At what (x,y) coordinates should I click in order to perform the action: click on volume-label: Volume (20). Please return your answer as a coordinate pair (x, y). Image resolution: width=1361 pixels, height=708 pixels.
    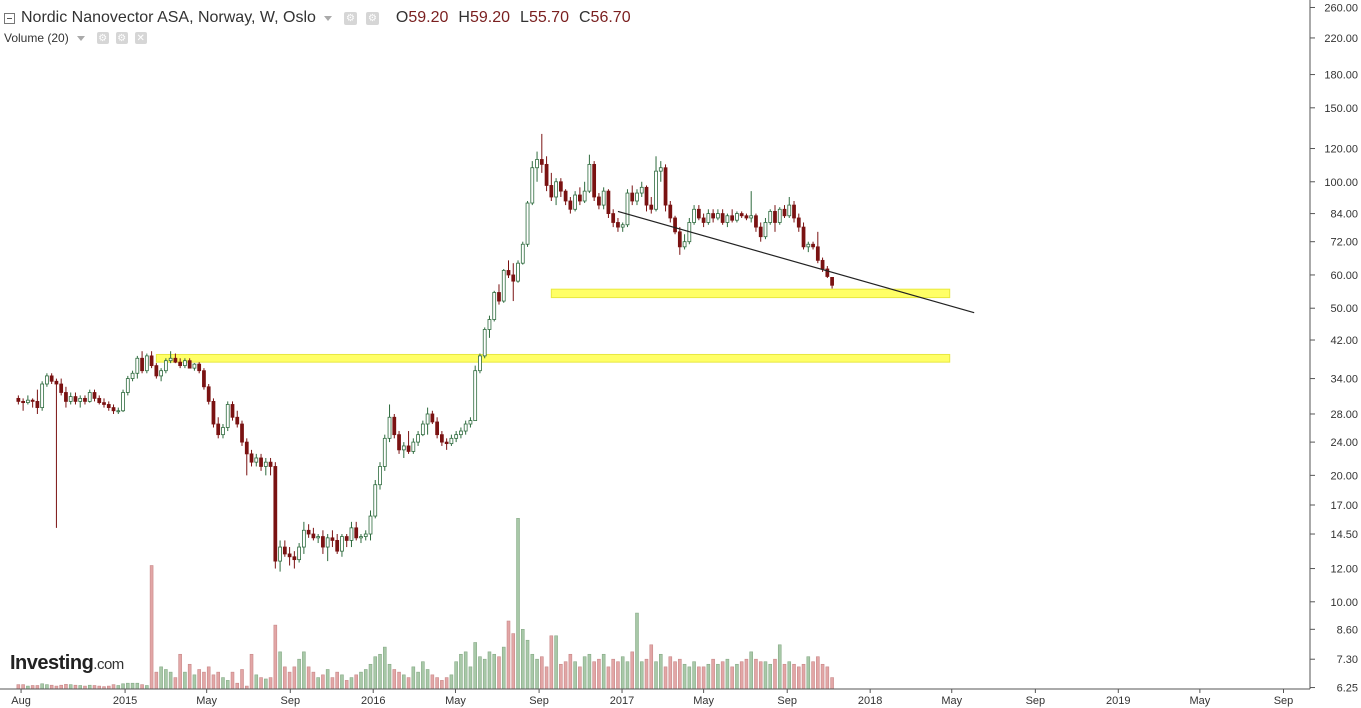
    Looking at the image, I should click on (36, 38).